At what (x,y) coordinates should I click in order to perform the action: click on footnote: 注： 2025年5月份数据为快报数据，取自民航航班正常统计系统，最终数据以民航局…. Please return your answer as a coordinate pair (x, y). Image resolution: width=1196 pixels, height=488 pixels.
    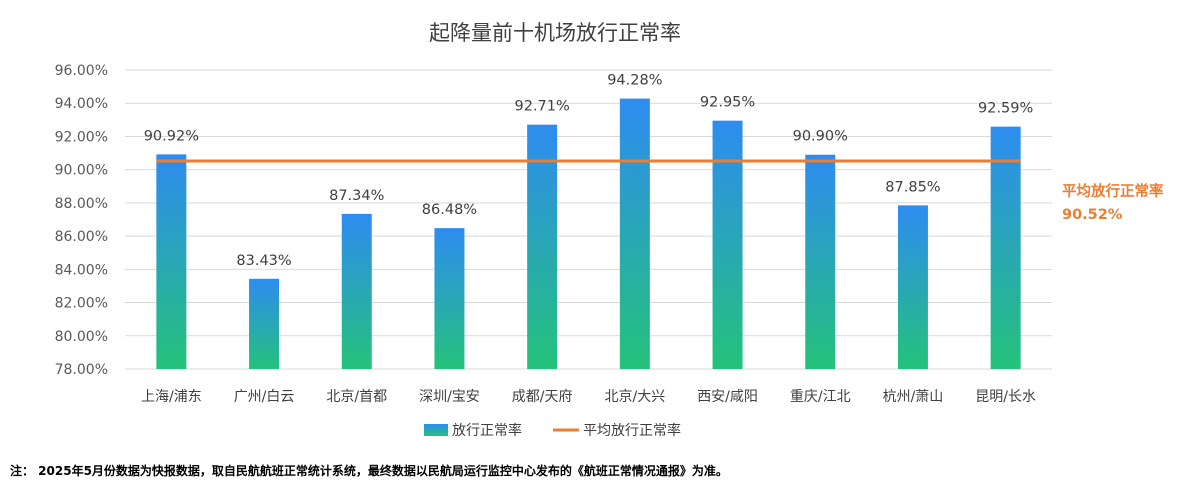
    Looking at the image, I should click on (369, 470).